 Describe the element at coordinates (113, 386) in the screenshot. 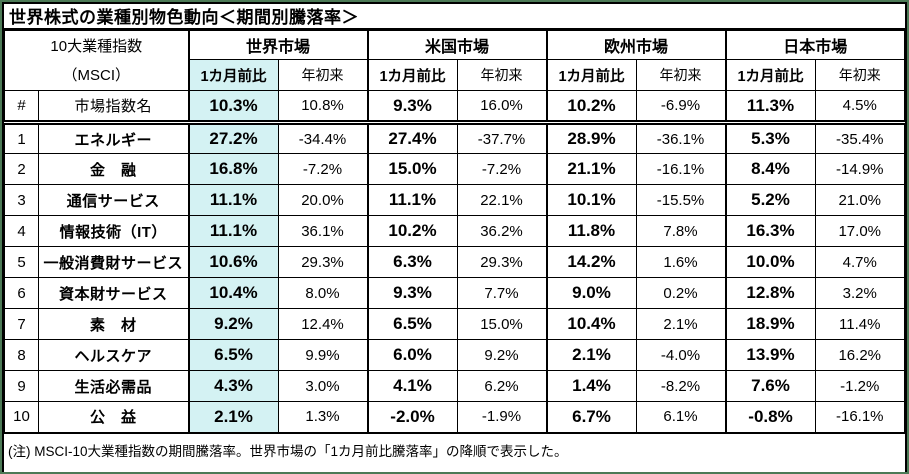

I see `sector-name: 生活必需品` at that location.